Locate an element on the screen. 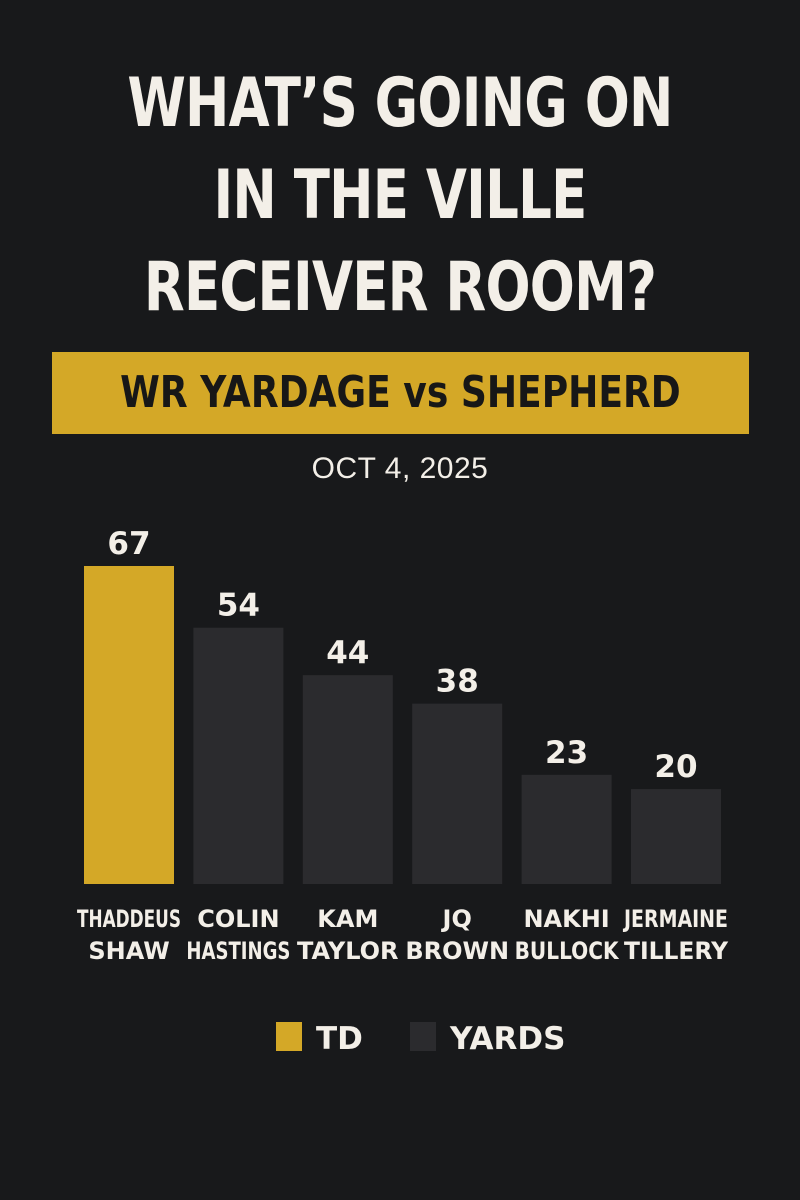 The width and height of the screenshot is (800, 1200). x-tick-label-line: TAYLOR is located at coordinates (347, 951).